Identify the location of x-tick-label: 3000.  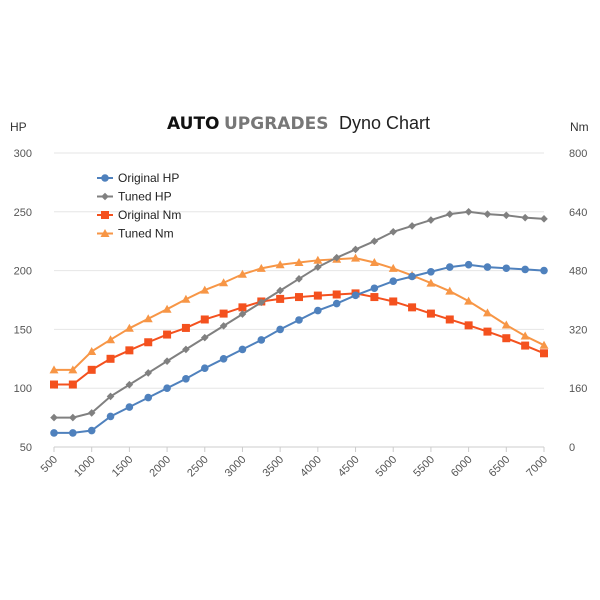
(236, 467).